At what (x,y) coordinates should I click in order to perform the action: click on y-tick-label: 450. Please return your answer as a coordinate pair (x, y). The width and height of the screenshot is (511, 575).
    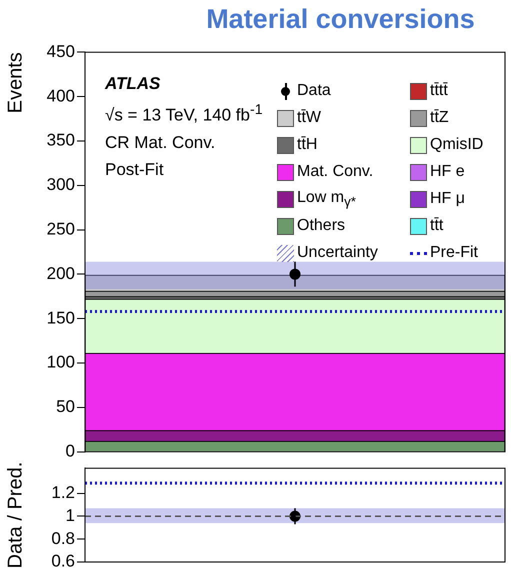
    Looking at the image, I should click on (60, 51).